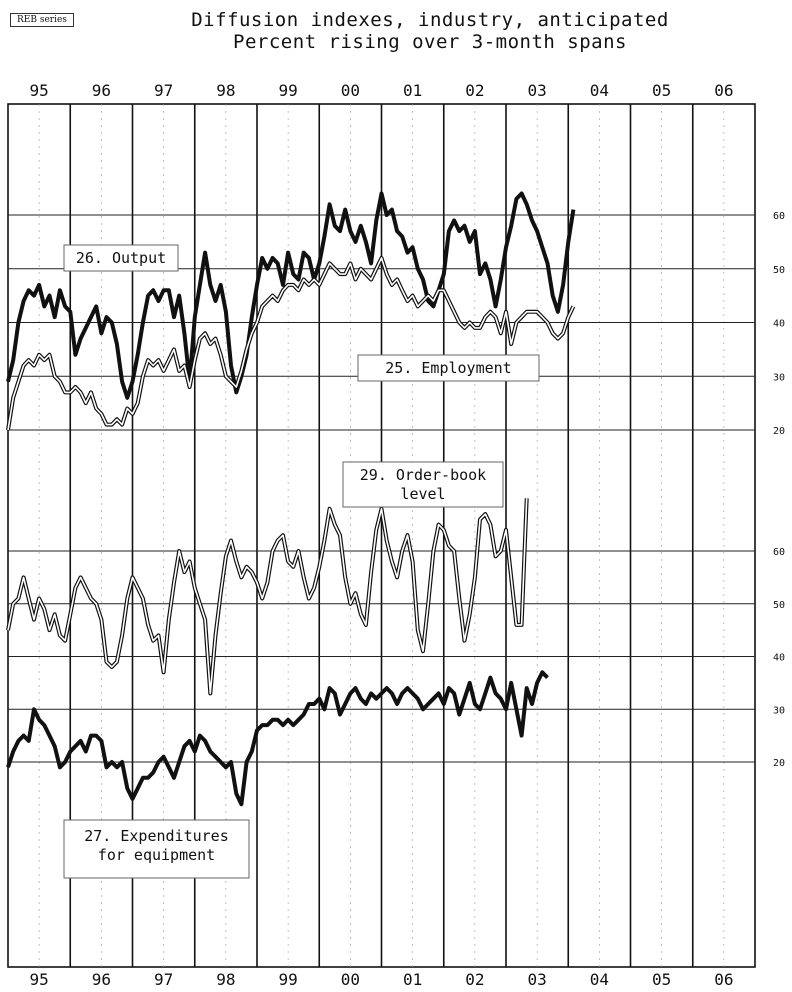 The height and width of the screenshot is (992, 792). What do you see at coordinates (156, 836) in the screenshot?
I see `annotation-27-expenditures-for-equipment: 27. Expenditures` at bounding box center [156, 836].